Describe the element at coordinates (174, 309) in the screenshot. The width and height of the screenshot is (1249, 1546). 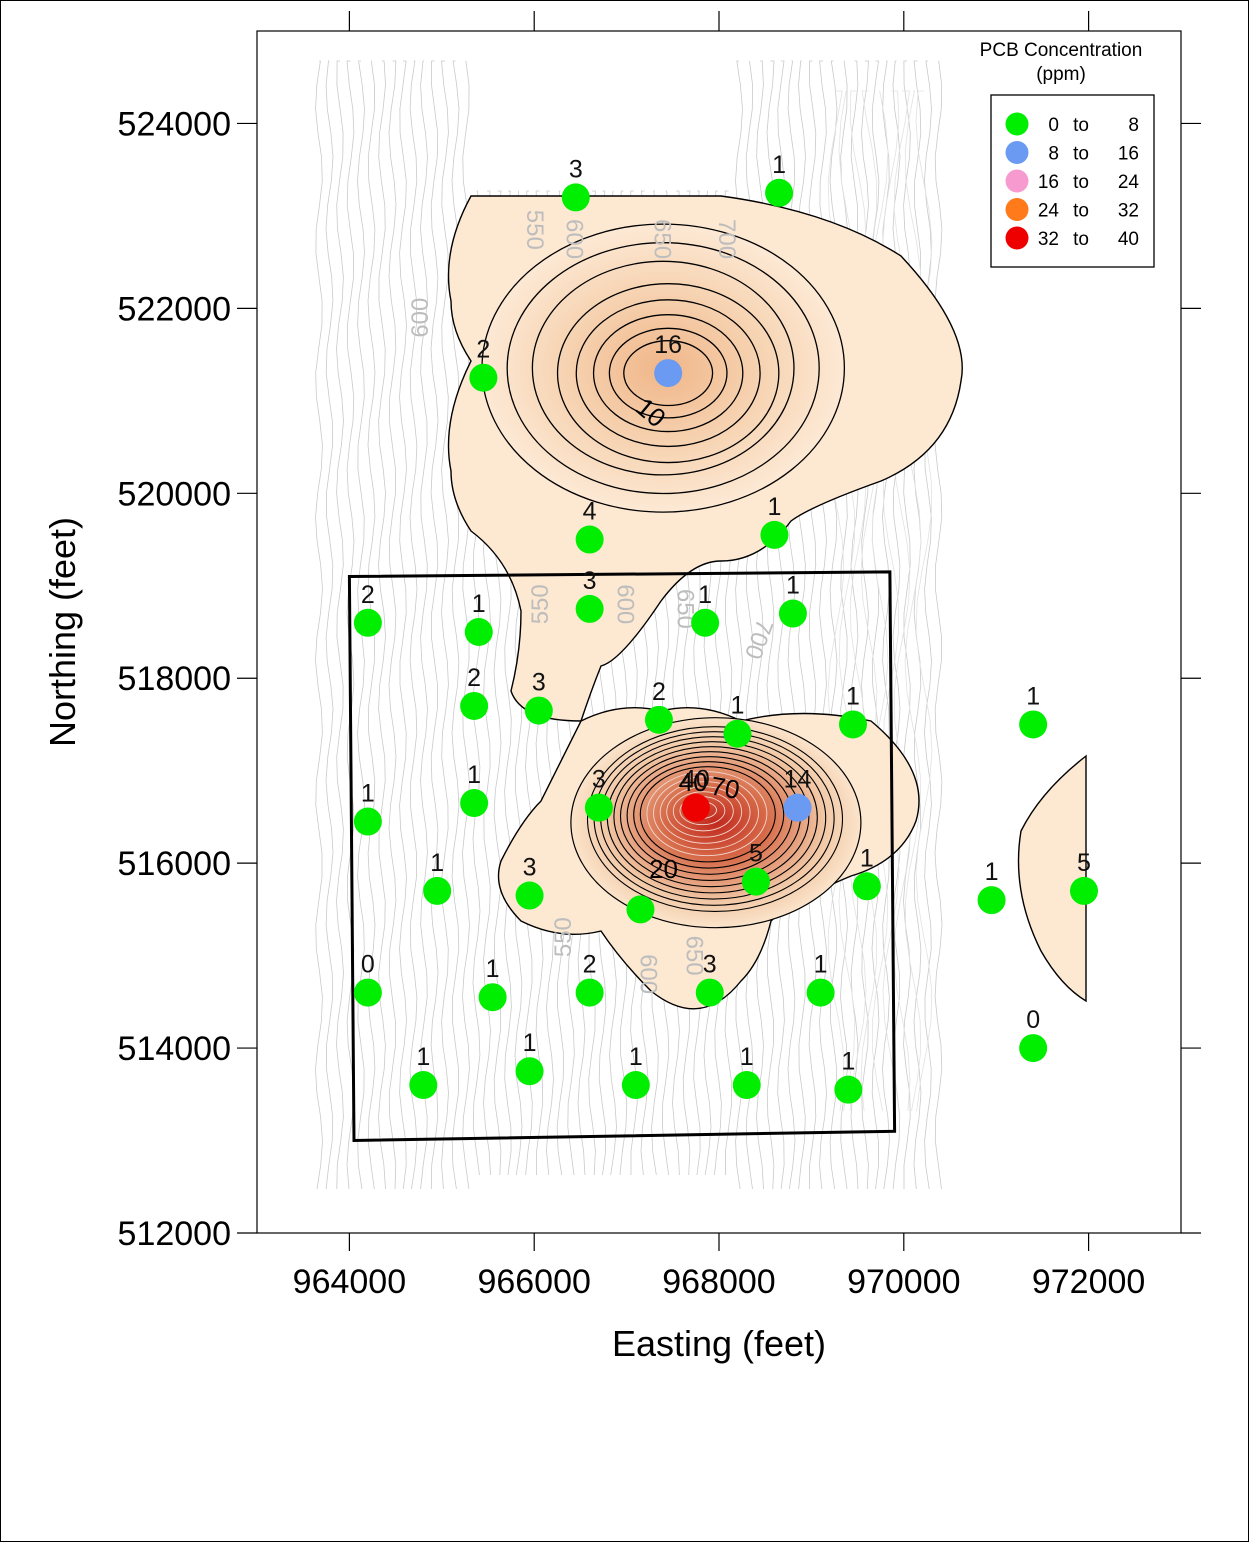
I see `y-tick-label: 522000` at that location.